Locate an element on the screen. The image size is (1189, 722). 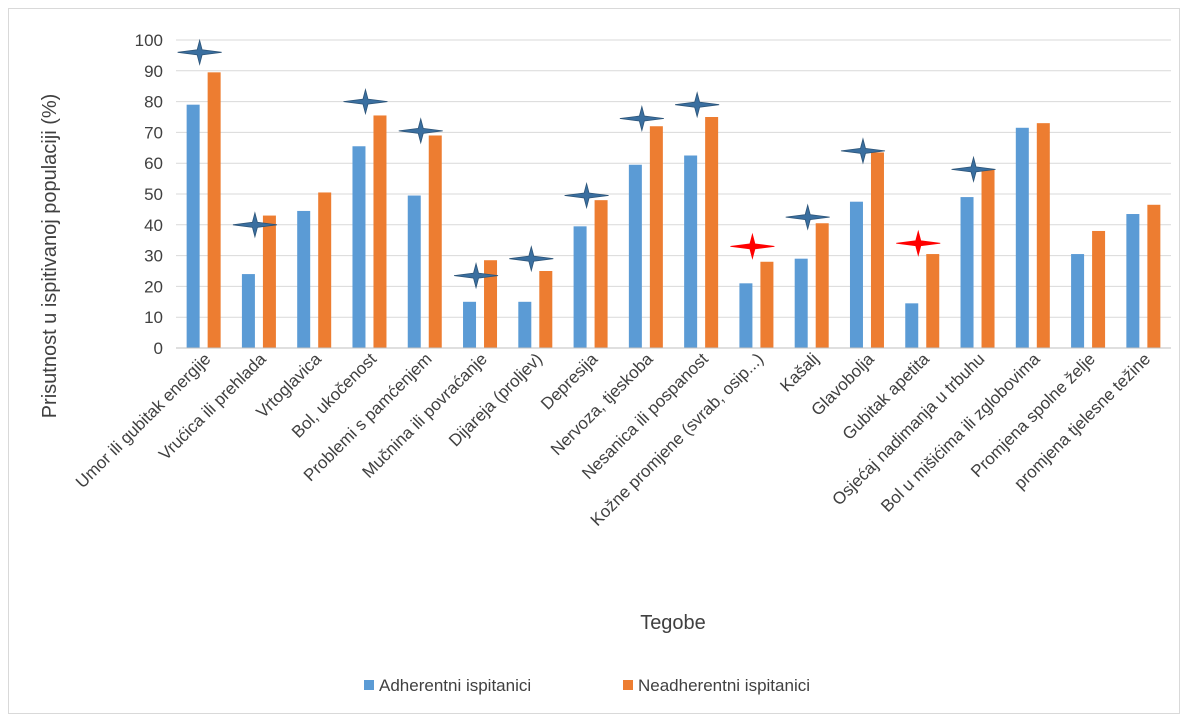
y-tick-label-40: 40 is located at coordinates (153, 225).